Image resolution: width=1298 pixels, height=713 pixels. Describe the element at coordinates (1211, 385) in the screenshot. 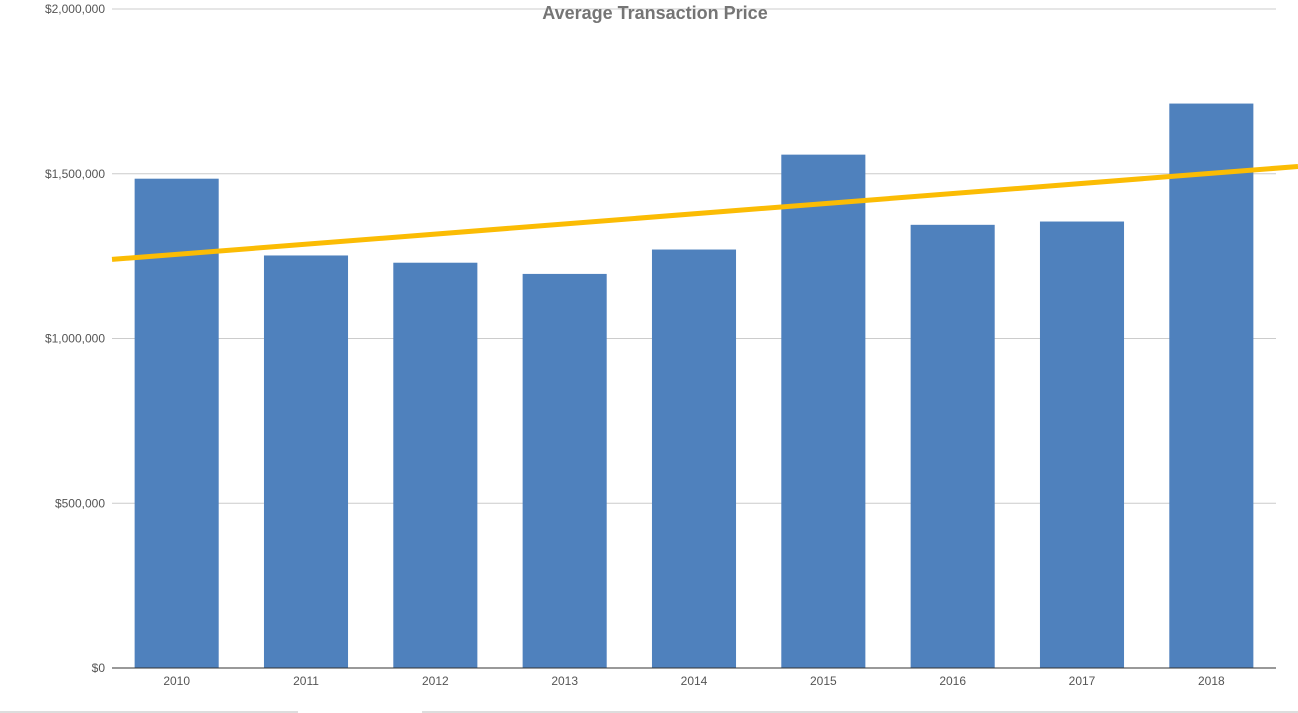

I see `bar-2018` at that location.